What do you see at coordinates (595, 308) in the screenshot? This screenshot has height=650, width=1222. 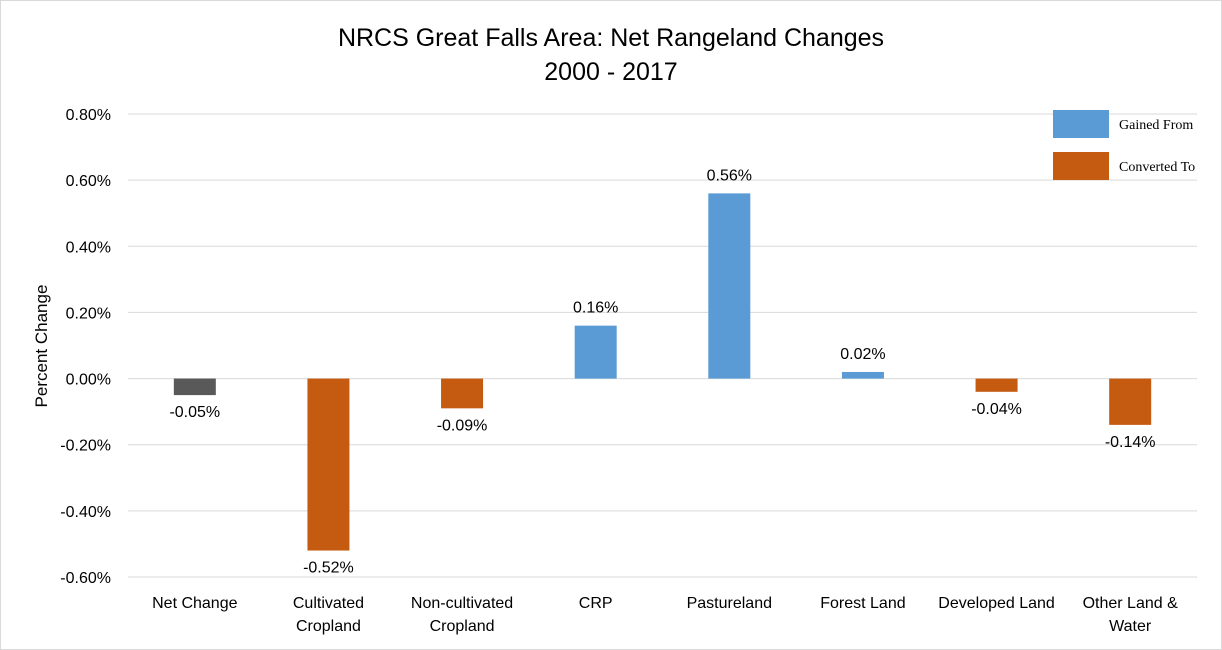 I see `data-label: 0.16%` at bounding box center [595, 308].